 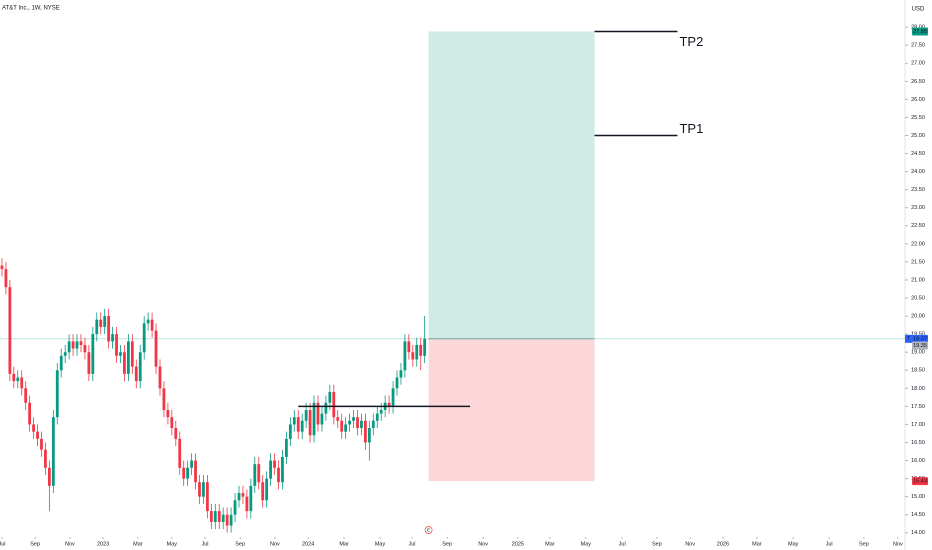 What do you see at coordinates (918, 262) in the screenshot?
I see `y-tick-label: 21.50` at bounding box center [918, 262].